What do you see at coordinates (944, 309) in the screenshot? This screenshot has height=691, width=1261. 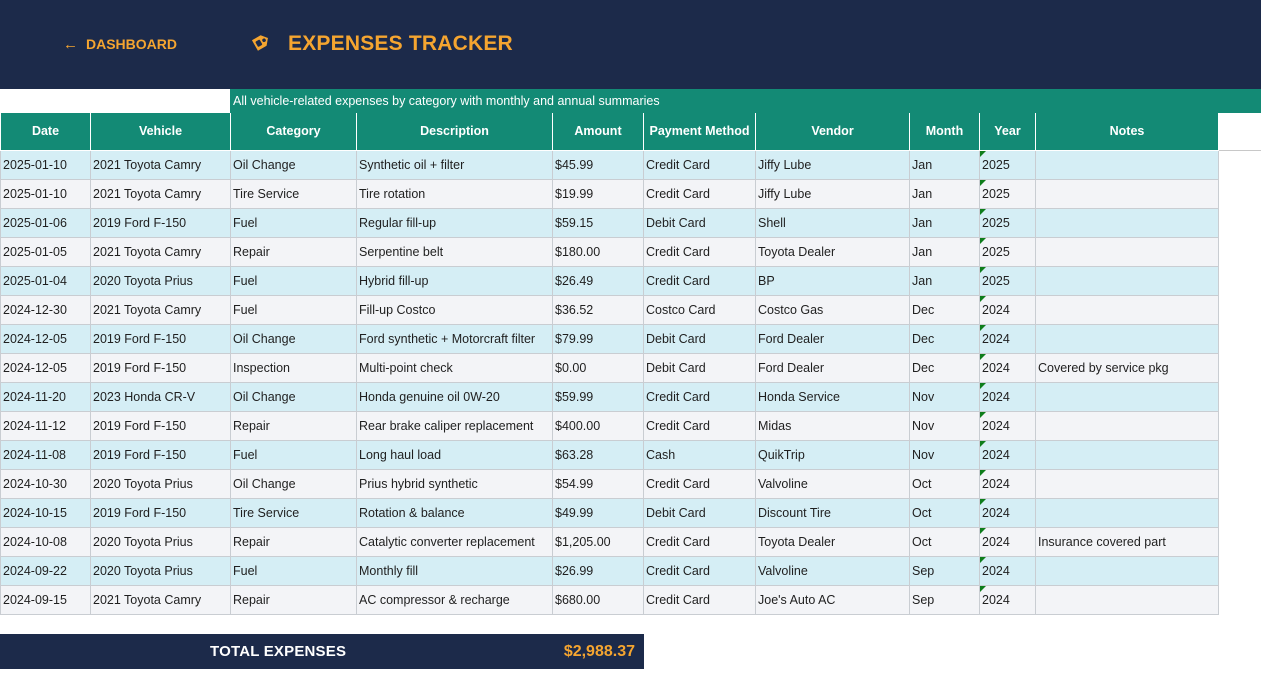 I see `cell-month: Dec` at bounding box center [944, 309].